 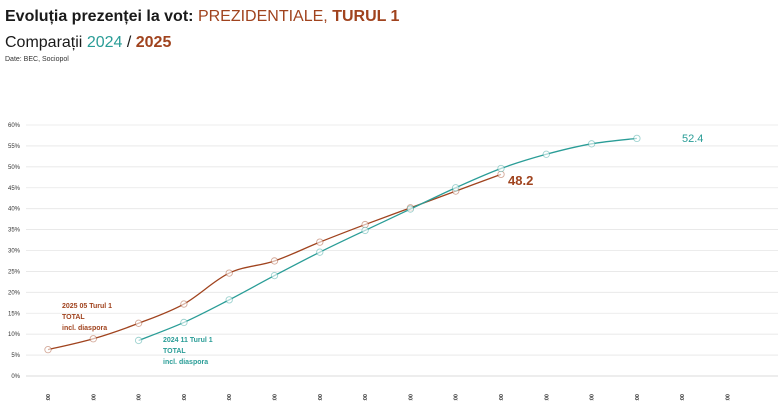 What do you see at coordinates (502, 397) in the screenshot?
I see `x-tick-label: 18:00` at bounding box center [502, 397].